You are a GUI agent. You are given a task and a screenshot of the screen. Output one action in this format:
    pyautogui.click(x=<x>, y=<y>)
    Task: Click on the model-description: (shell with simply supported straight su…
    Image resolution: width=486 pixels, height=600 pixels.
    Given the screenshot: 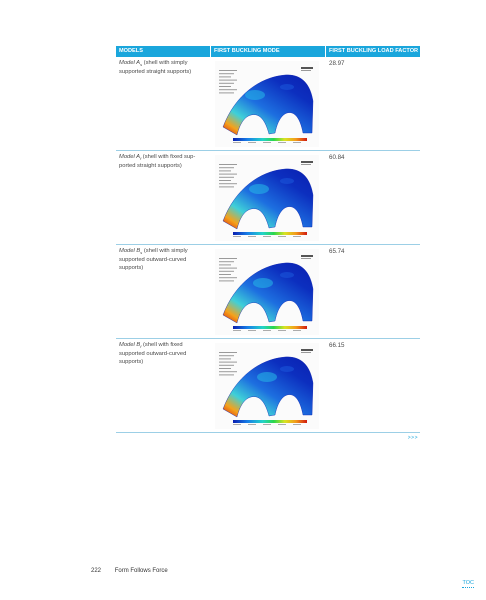 What is the action you would take?
    pyautogui.click(x=155, y=67)
    